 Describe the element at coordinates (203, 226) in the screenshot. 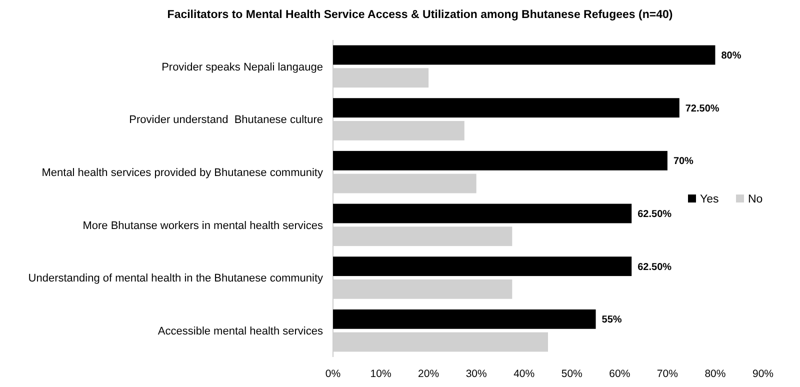

I see `y-tick-label: More Bhutanse workers in mental health services` at that location.